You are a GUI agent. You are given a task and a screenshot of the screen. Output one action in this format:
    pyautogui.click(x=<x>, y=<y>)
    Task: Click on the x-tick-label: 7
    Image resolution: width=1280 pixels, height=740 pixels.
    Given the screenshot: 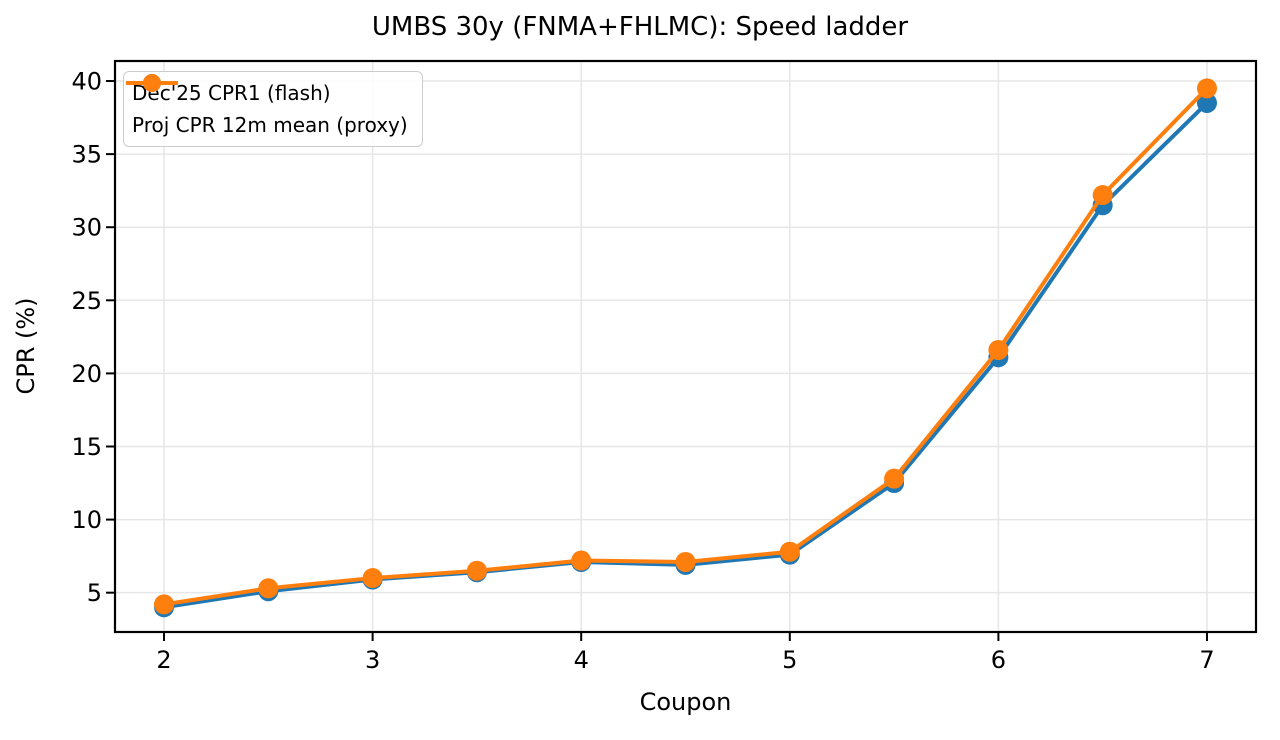 What is the action you would take?
    pyautogui.click(x=1206, y=660)
    